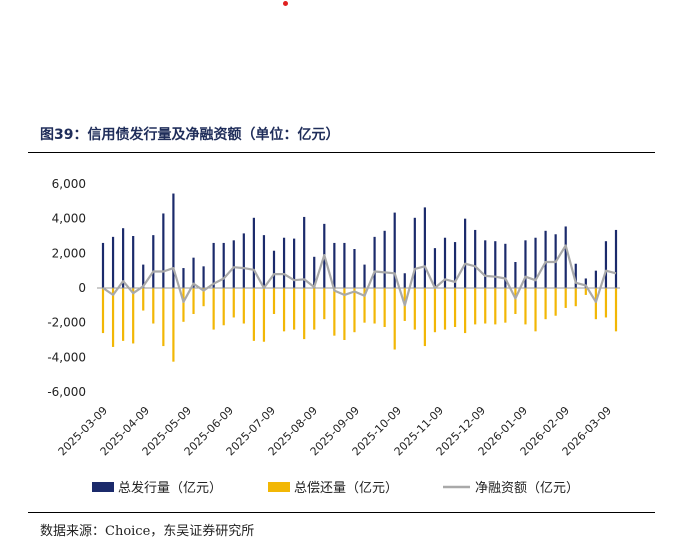 The height and width of the screenshot is (553, 690). What do you see at coordinates (69, 253) in the screenshot?
I see `y-tick-label: 2,000` at bounding box center [69, 253].